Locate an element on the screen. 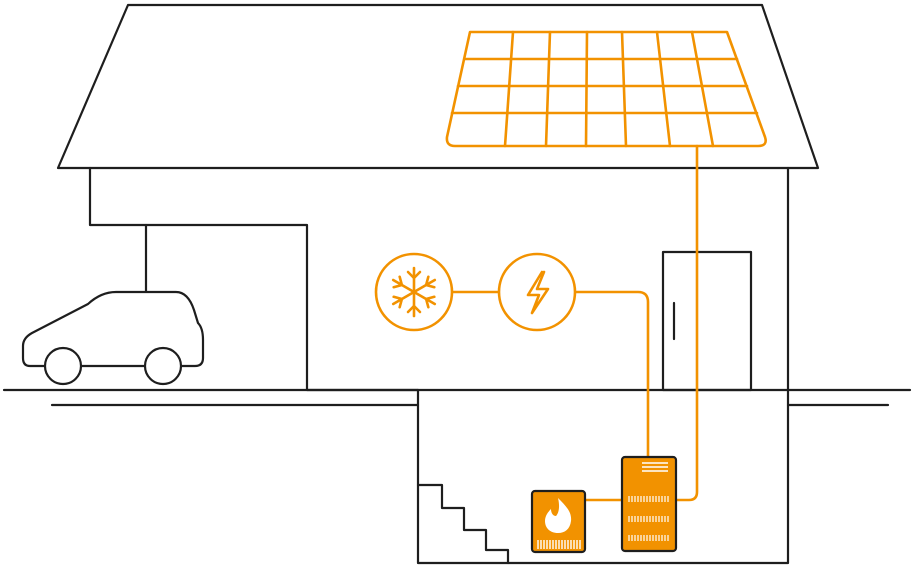 The height and width of the screenshot is (570, 916). snowflake-circle is located at coordinates (414, 292).